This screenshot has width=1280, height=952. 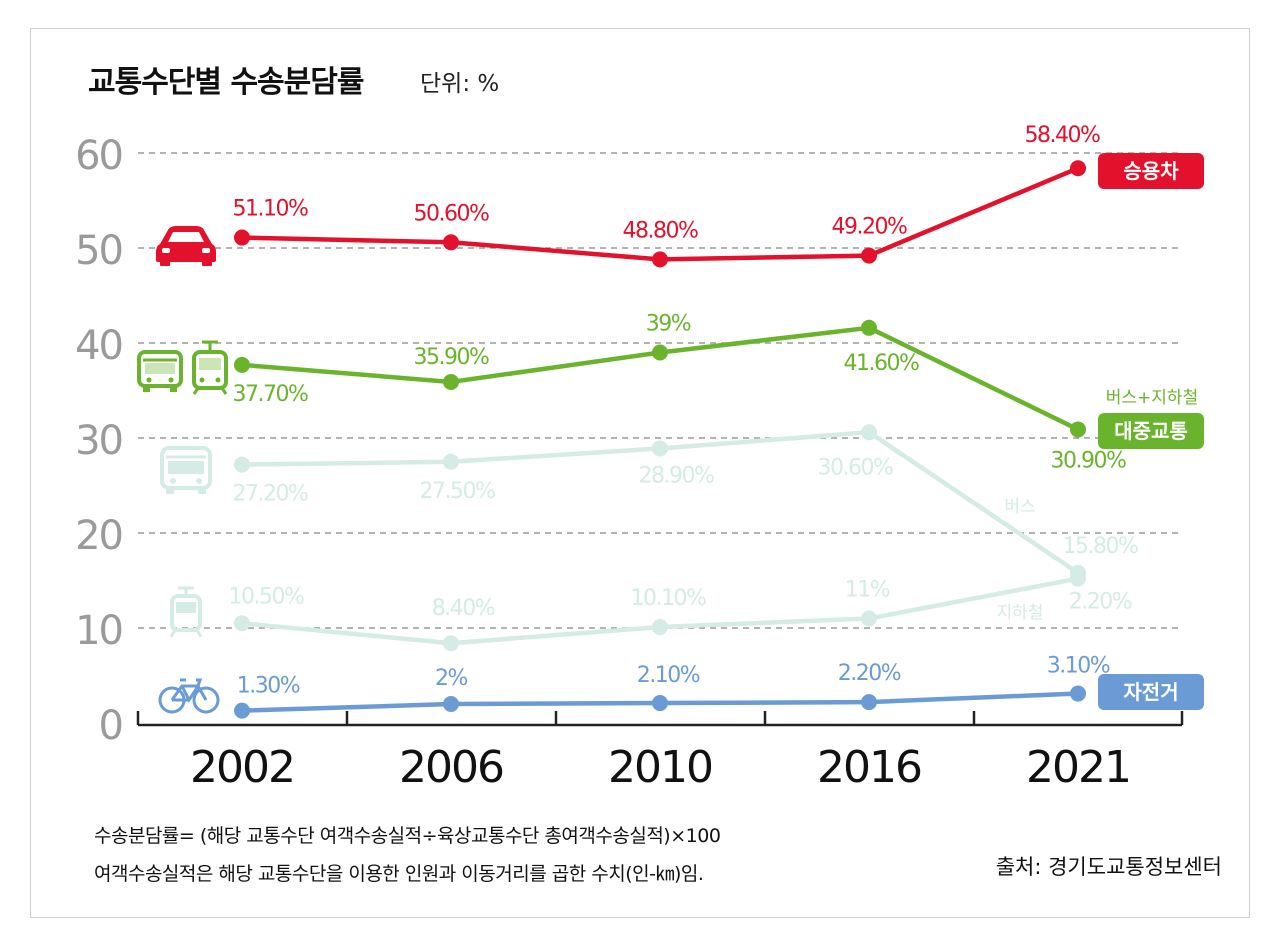 I want to click on bike-data-label: 2.20%, so click(x=869, y=673).